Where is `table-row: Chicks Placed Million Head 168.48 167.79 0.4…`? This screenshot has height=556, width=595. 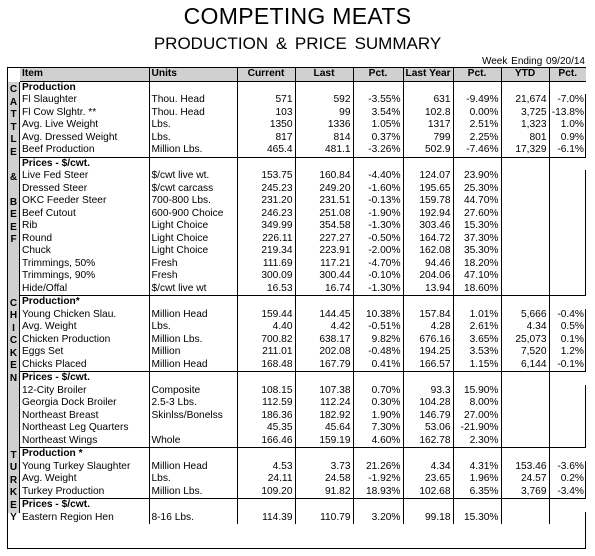 table-row: Chicks Placed Million Head 168.48 167.79 0.4… is located at coordinates (303, 365).